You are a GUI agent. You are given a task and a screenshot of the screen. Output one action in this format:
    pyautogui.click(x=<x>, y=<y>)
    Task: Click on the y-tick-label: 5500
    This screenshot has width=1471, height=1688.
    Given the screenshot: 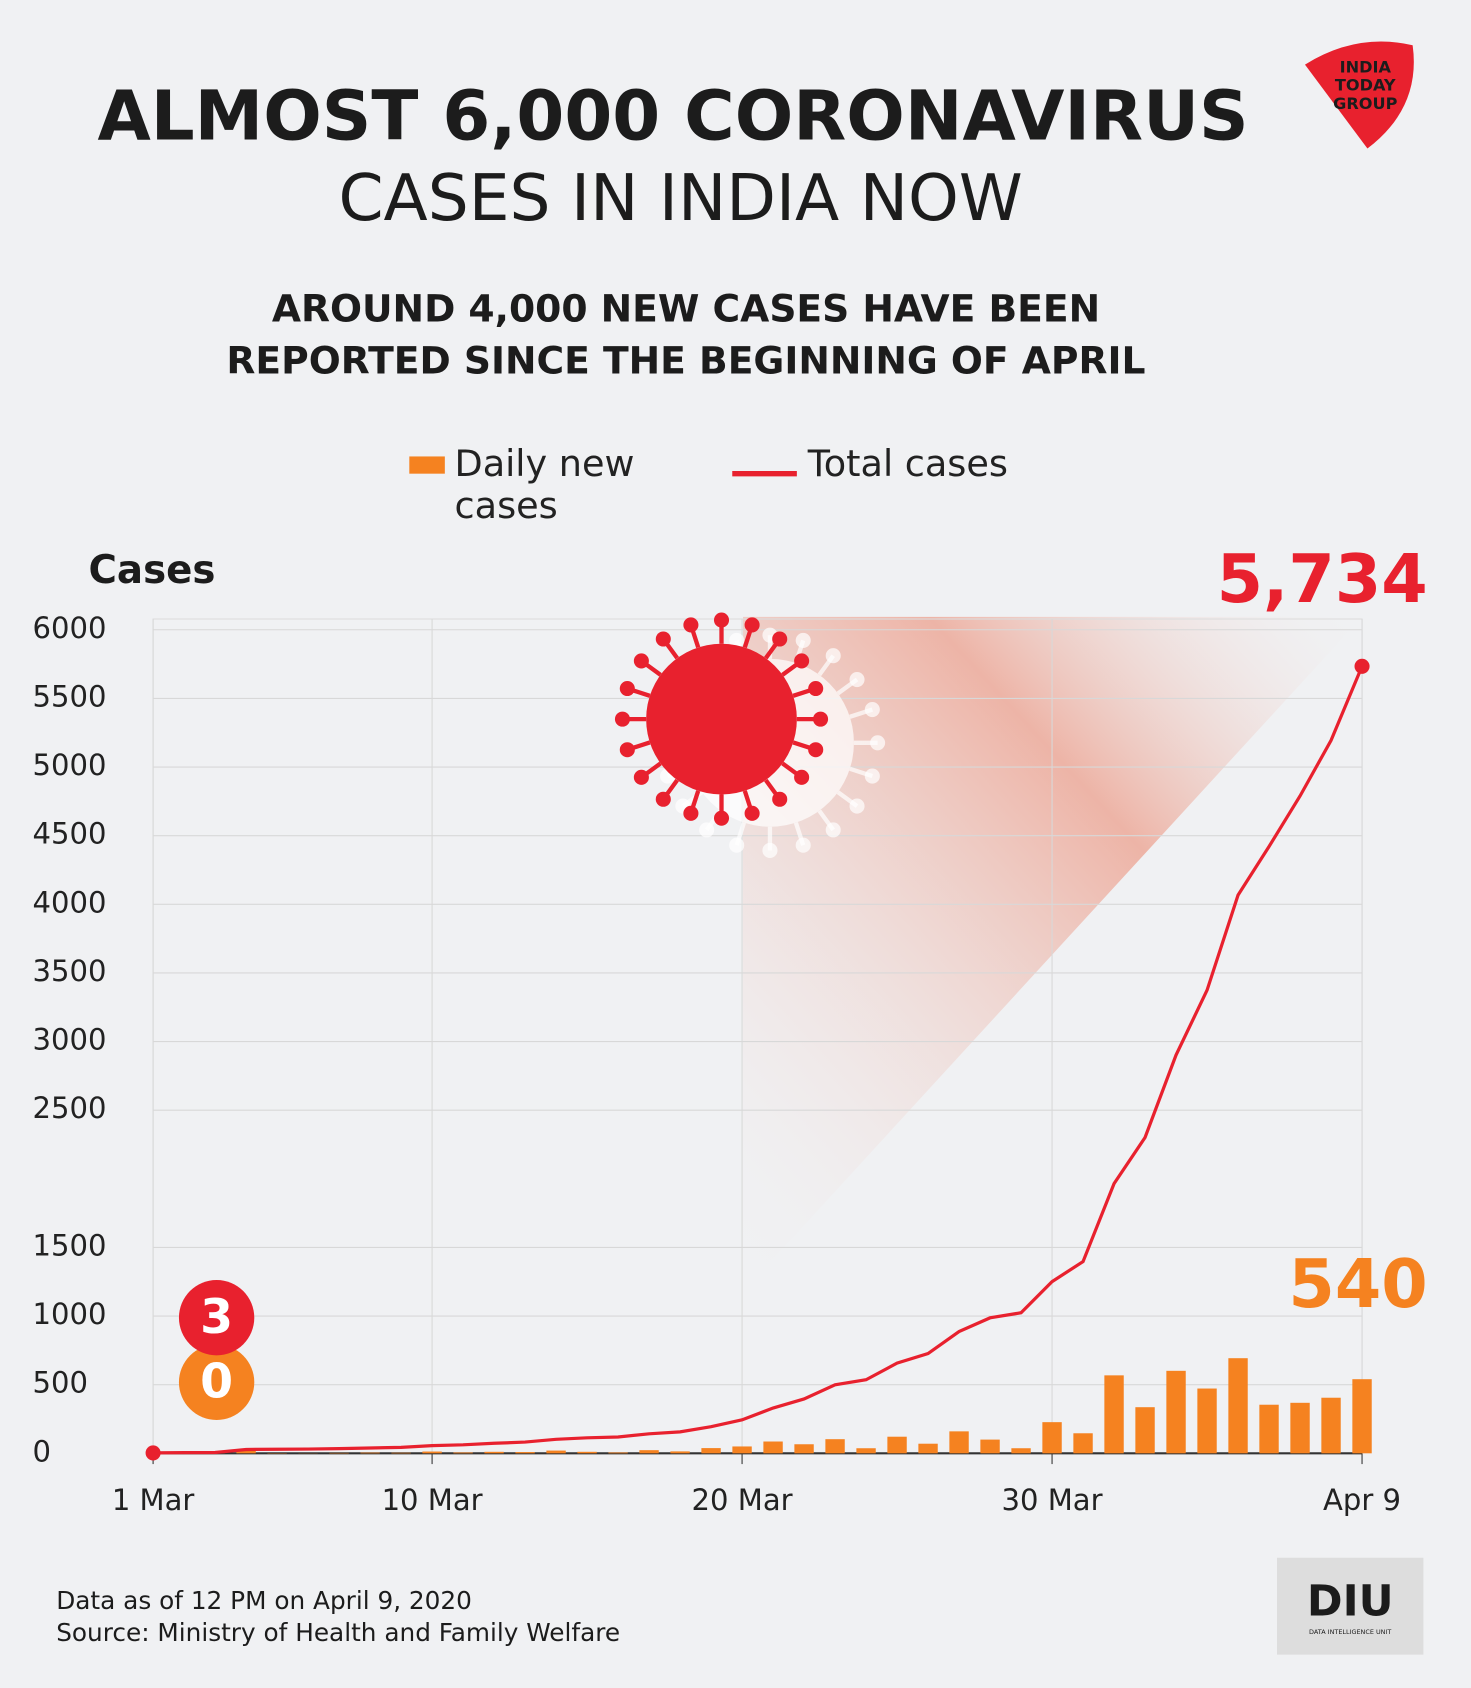 What is the action you would take?
    pyautogui.click(x=70, y=696)
    